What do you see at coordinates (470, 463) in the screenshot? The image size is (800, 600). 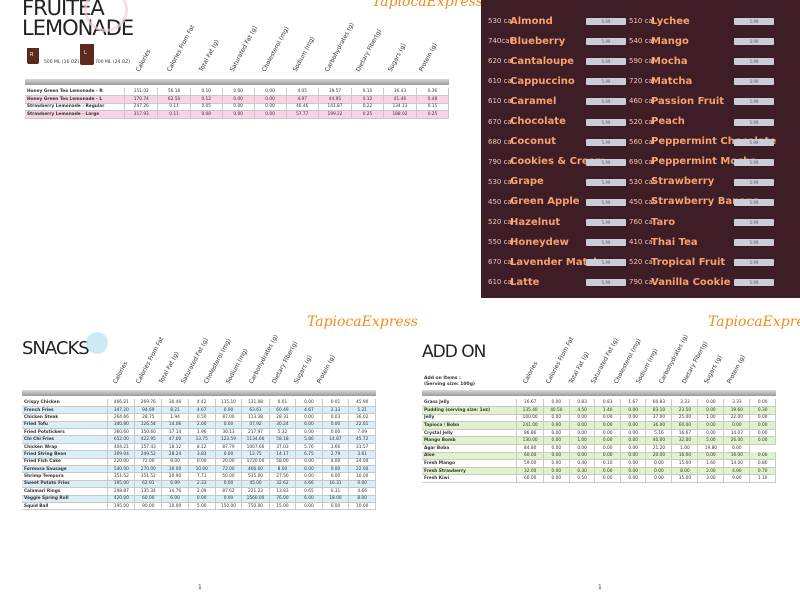 I see `row-name: Fresh Mango` at bounding box center [470, 463].